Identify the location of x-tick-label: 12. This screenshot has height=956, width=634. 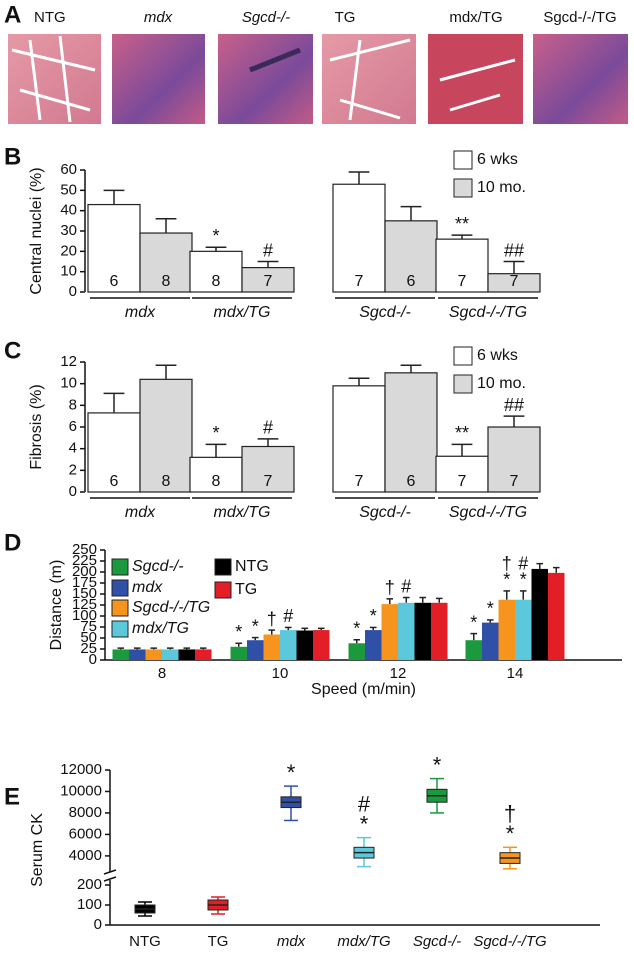
(398, 673).